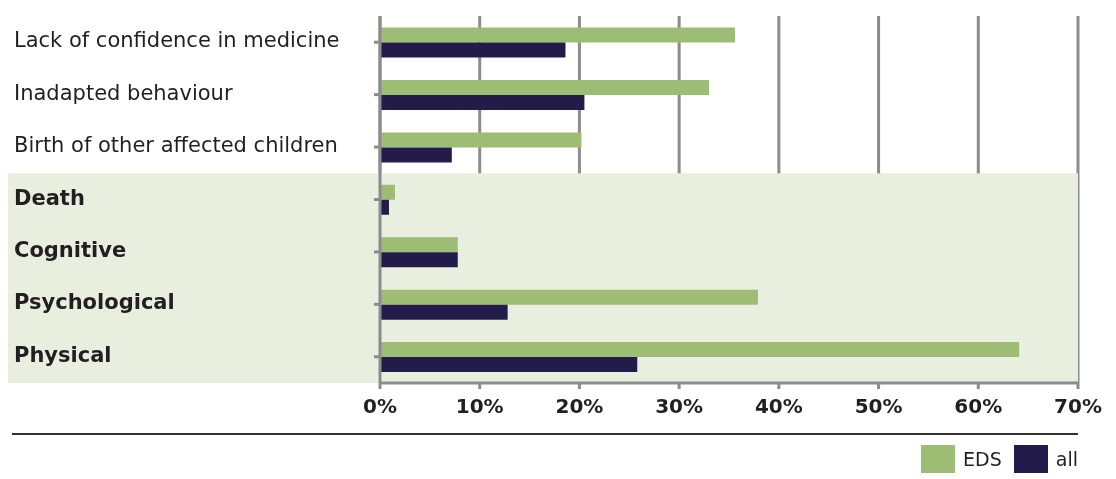 Image resolution: width=1116 pixels, height=479 pixels. Describe the element at coordinates (978, 406) in the screenshot. I see `x-tick-label: 60%` at that location.